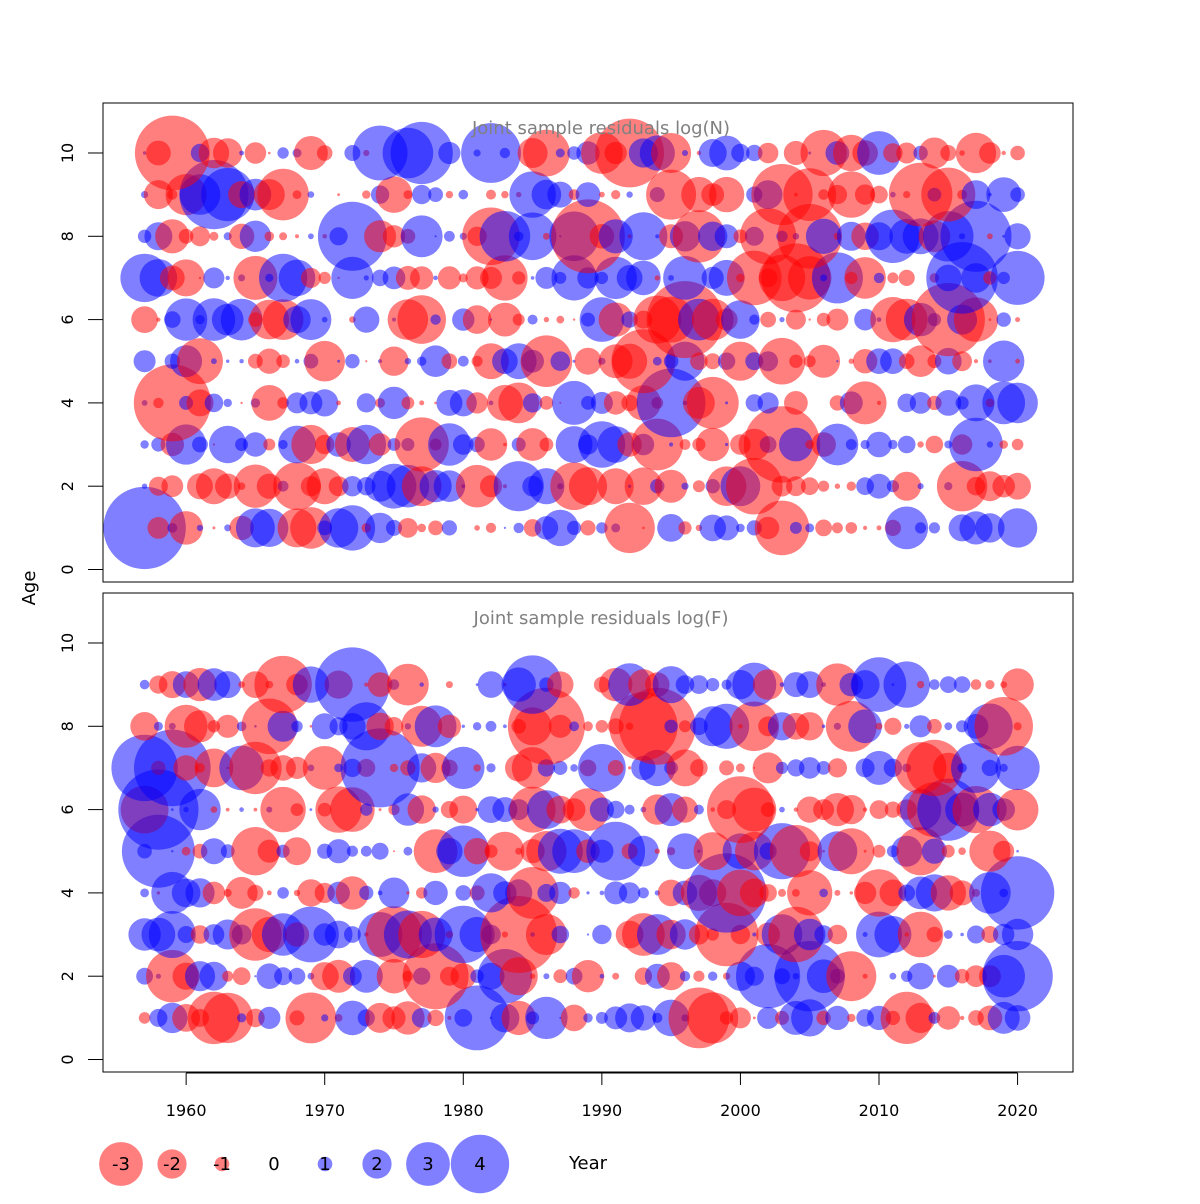 This screenshot has height=1204, width=1200. I want to click on y-tick-label: 8, so click(67, 236).